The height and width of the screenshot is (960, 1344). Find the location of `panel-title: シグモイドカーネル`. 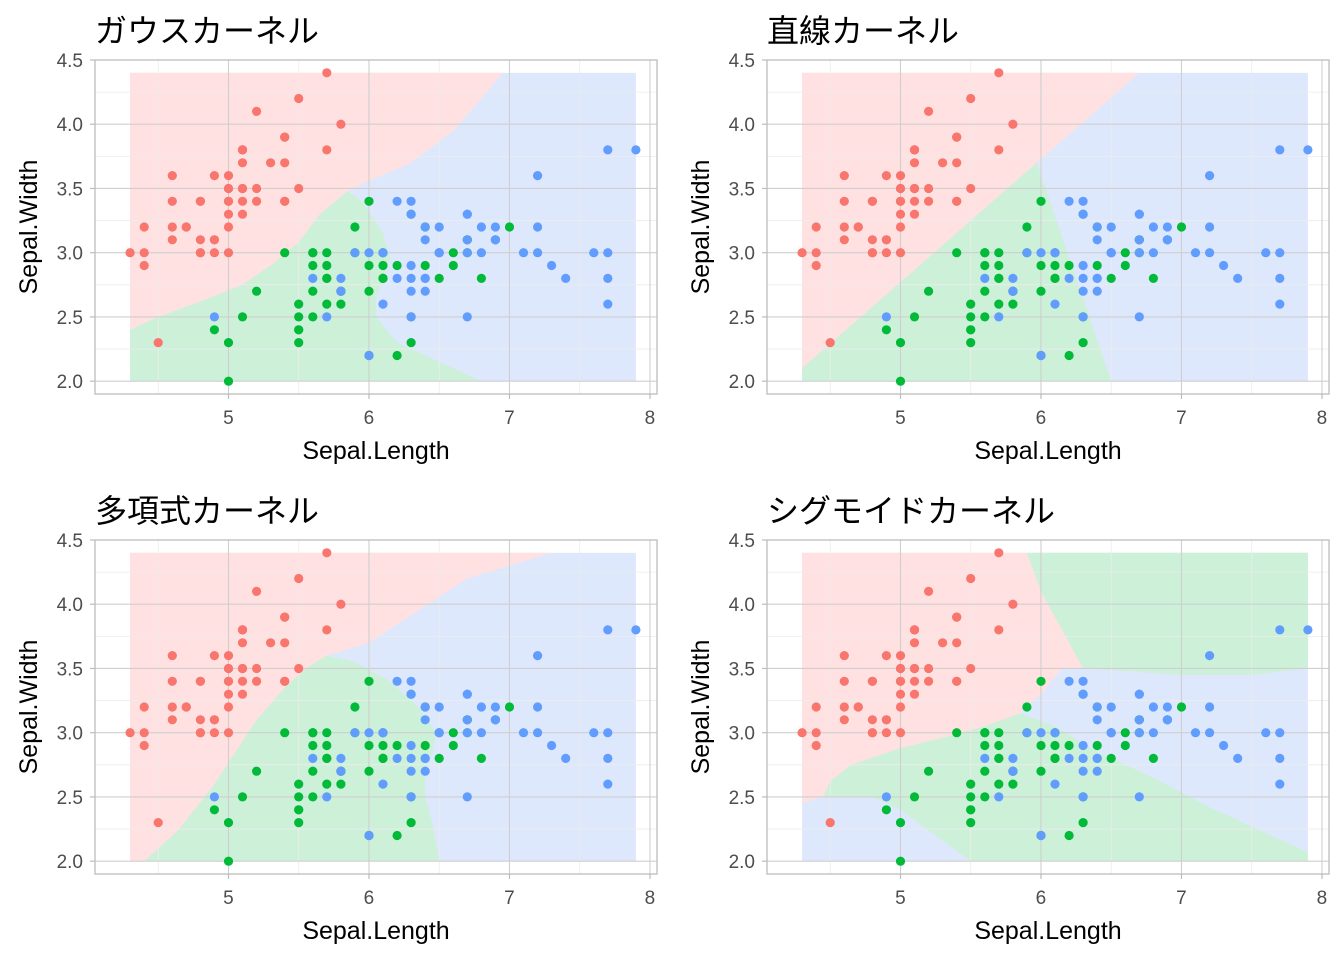

panel-title: シグモイドカーネル is located at coordinates (911, 511).